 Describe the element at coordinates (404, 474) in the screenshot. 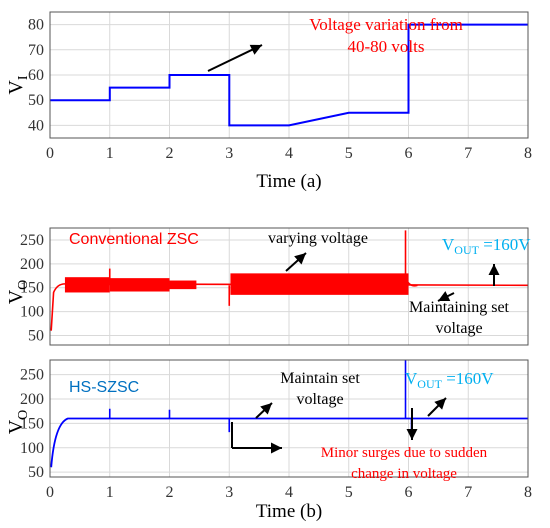

I see `annotation-minor-surges-line2: change in voltage` at that location.